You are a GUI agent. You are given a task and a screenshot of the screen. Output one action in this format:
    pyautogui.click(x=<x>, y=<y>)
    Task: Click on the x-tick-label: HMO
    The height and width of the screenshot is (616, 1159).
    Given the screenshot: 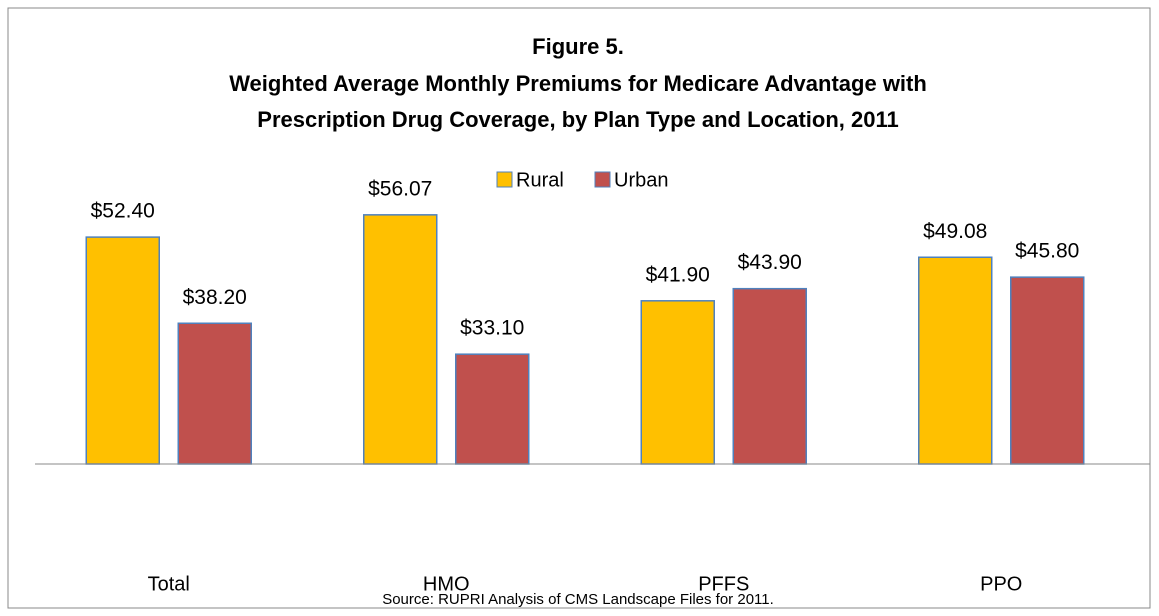 What is the action you would take?
    pyautogui.click(x=446, y=584)
    